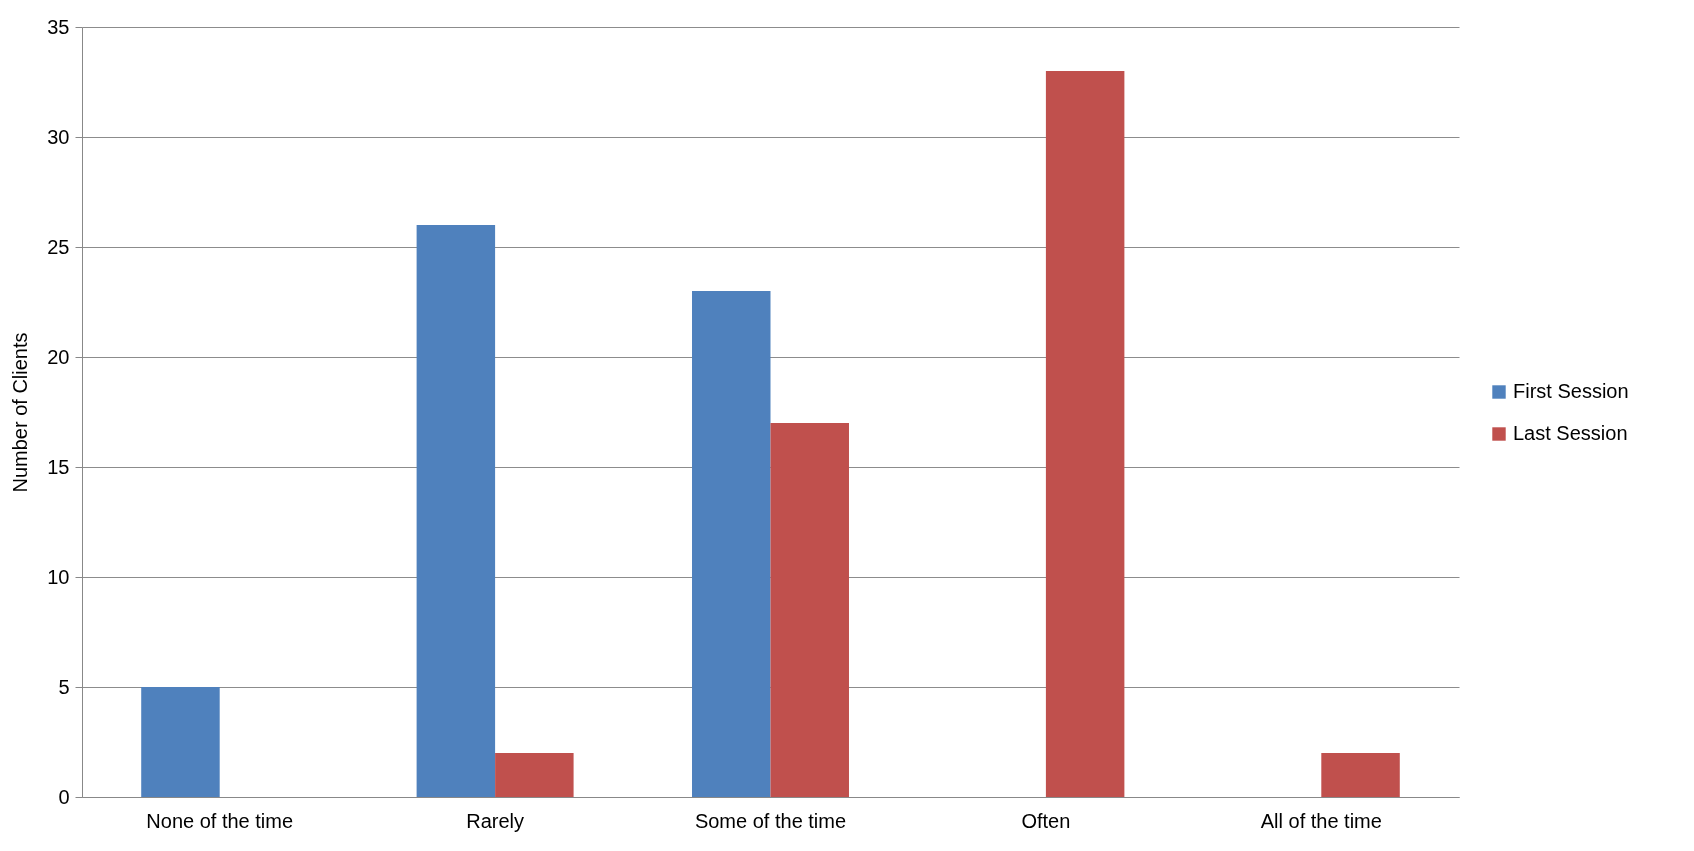 This screenshot has width=1694, height=851. Describe the element at coordinates (1570, 433) in the screenshot. I see `legend-label: Last Session` at that location.